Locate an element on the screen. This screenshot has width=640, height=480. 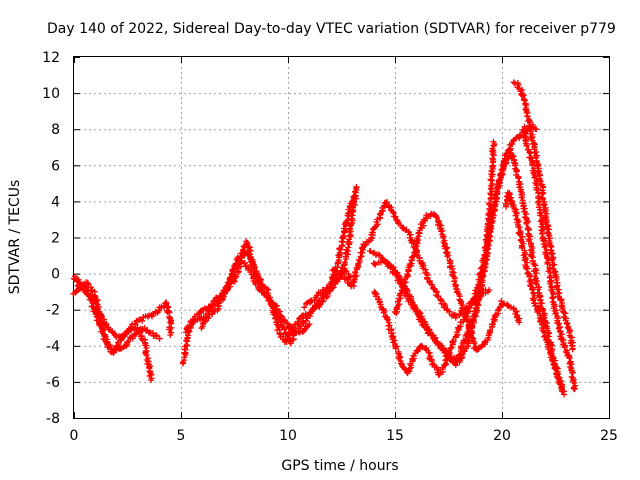
y-tick-label: 0 is located at coordinates (55, 275).